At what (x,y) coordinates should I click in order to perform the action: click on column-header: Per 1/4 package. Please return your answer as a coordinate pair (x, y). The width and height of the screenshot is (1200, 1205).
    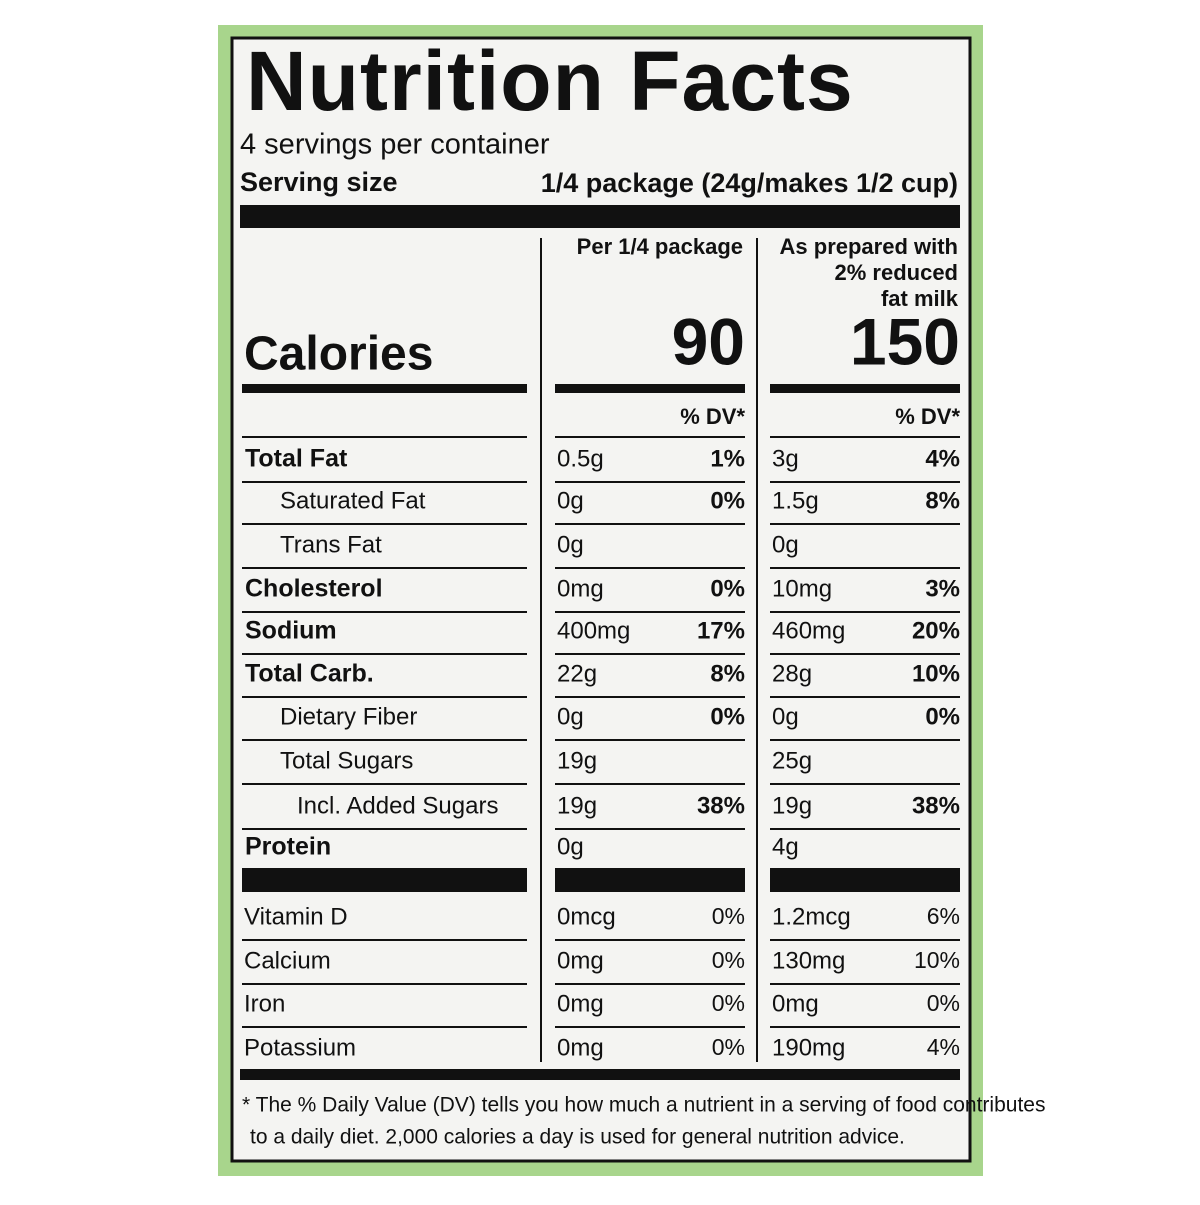
    Looking at the image, I should click on (660, 246).